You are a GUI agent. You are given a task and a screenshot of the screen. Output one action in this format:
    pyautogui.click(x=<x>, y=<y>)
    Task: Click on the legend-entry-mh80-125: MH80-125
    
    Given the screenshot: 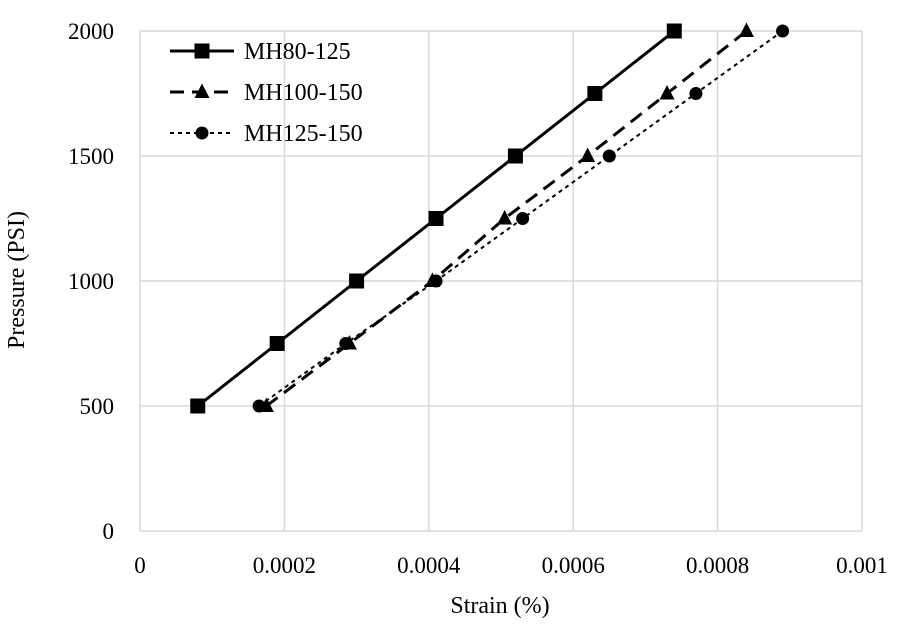 What is the action you would take?
    pyautogui.click(x=260, y=52)
    